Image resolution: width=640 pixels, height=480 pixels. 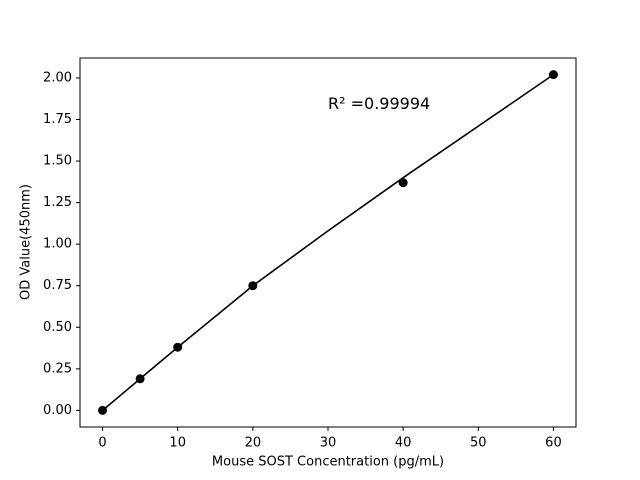 What do you see at coordinates (57, 410) in the screenshot?
I see `y-tick-label: 0.00` at bounding box center [57, 410].